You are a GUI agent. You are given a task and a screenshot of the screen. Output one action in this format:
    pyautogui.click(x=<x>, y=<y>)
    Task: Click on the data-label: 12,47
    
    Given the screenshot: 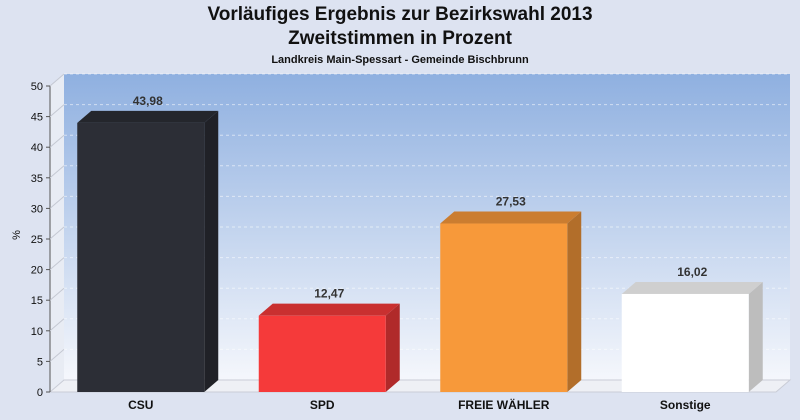 What is the action you would take?
    pyautogui.click(x=329, y=294)
    